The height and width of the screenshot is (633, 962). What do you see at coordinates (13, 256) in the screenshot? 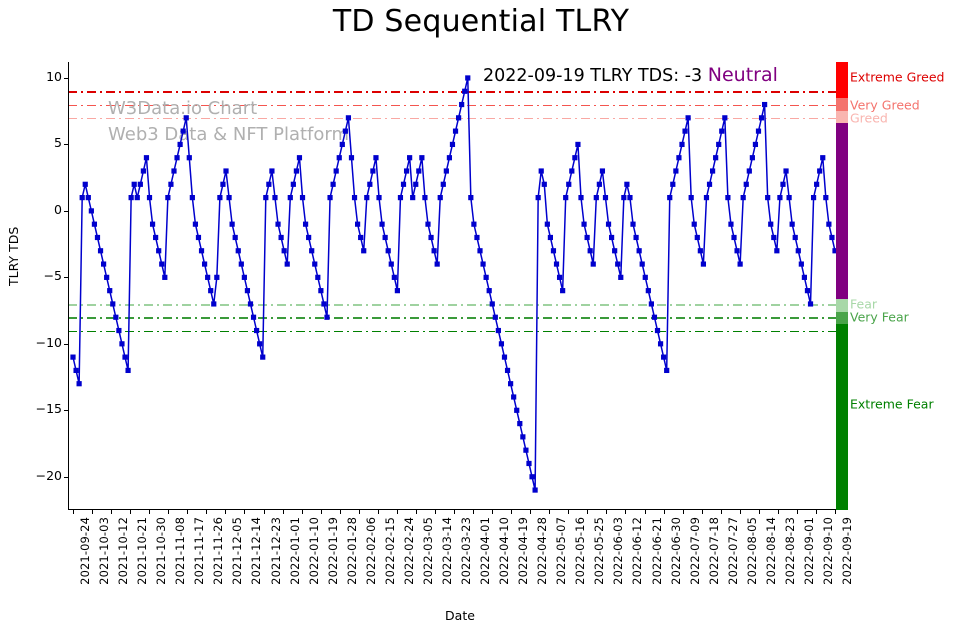
I see `y-axis-label: TLRY TDS` at bounding box center [13, 256].